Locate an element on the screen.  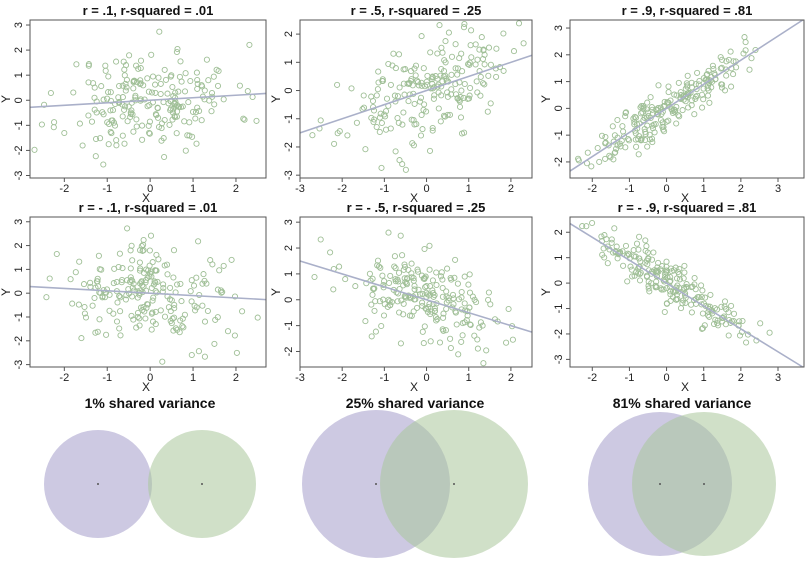
y-tick-label: 0 is located at coordinates (289, 90).